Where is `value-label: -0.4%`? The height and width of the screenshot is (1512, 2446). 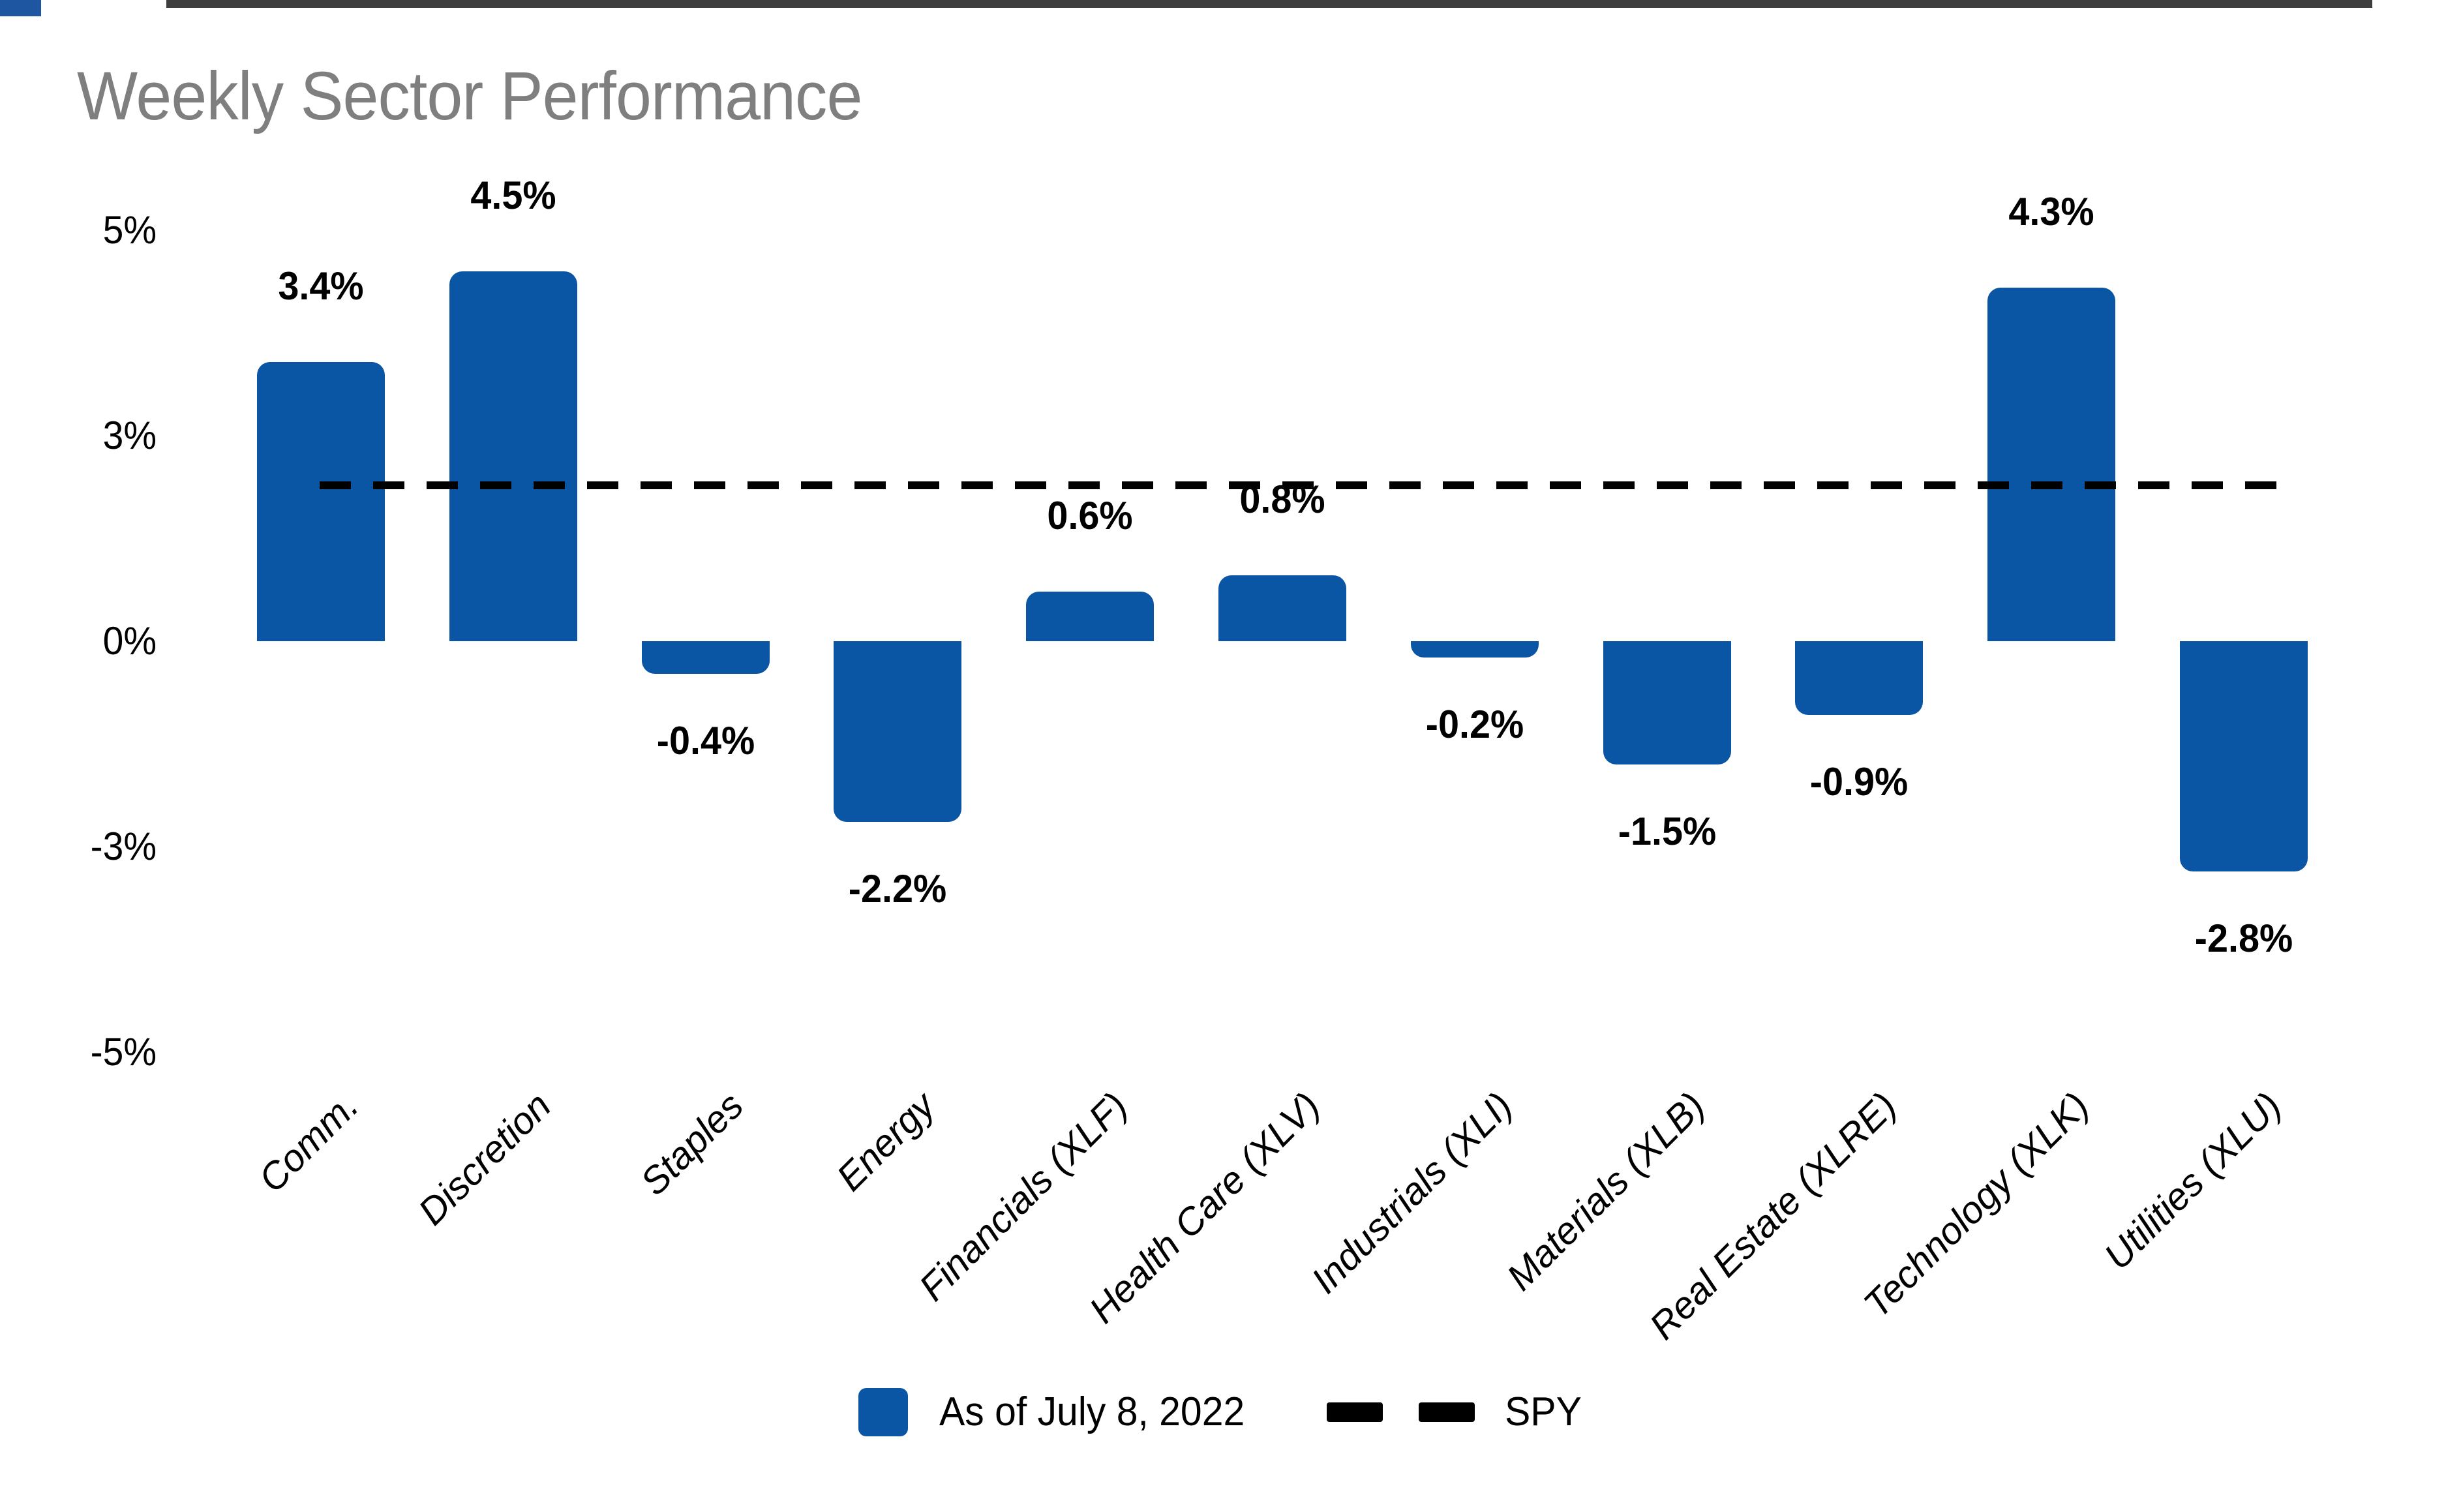
value-label: -0.4% is located at coordinates (705, 741).